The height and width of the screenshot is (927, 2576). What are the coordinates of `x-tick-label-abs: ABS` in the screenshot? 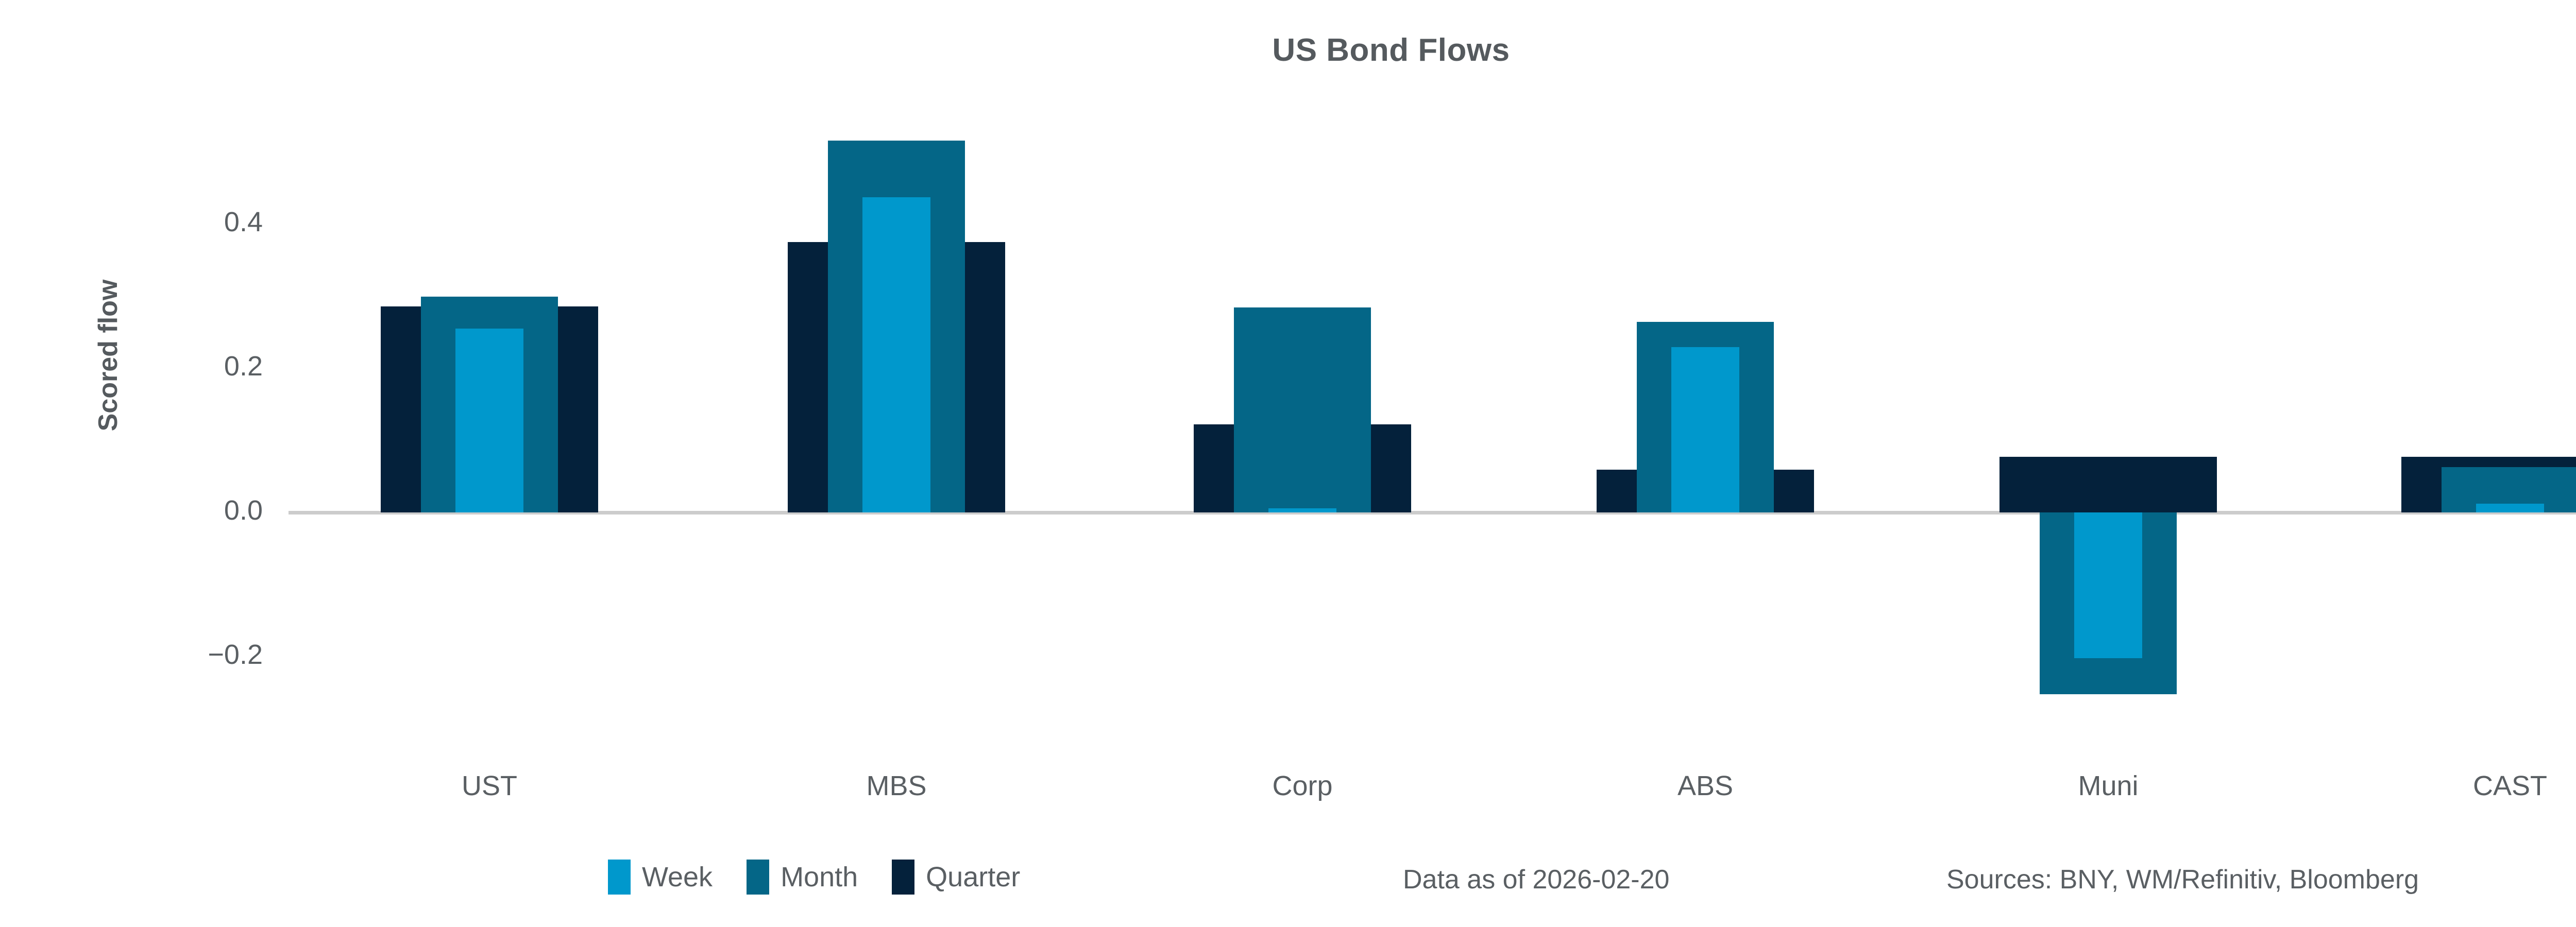 It's located at (1705, 785).